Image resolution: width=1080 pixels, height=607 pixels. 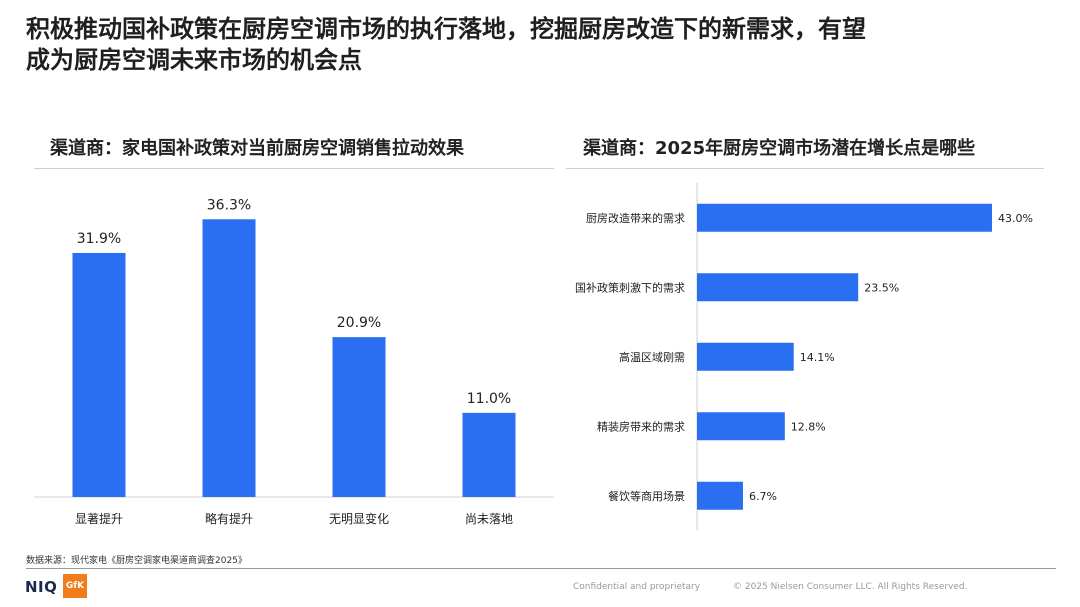 What do you see at coordinates (41, 587) in the screenshot?
I see `niq-logo: NIQ` at bounding box center [41, 587].